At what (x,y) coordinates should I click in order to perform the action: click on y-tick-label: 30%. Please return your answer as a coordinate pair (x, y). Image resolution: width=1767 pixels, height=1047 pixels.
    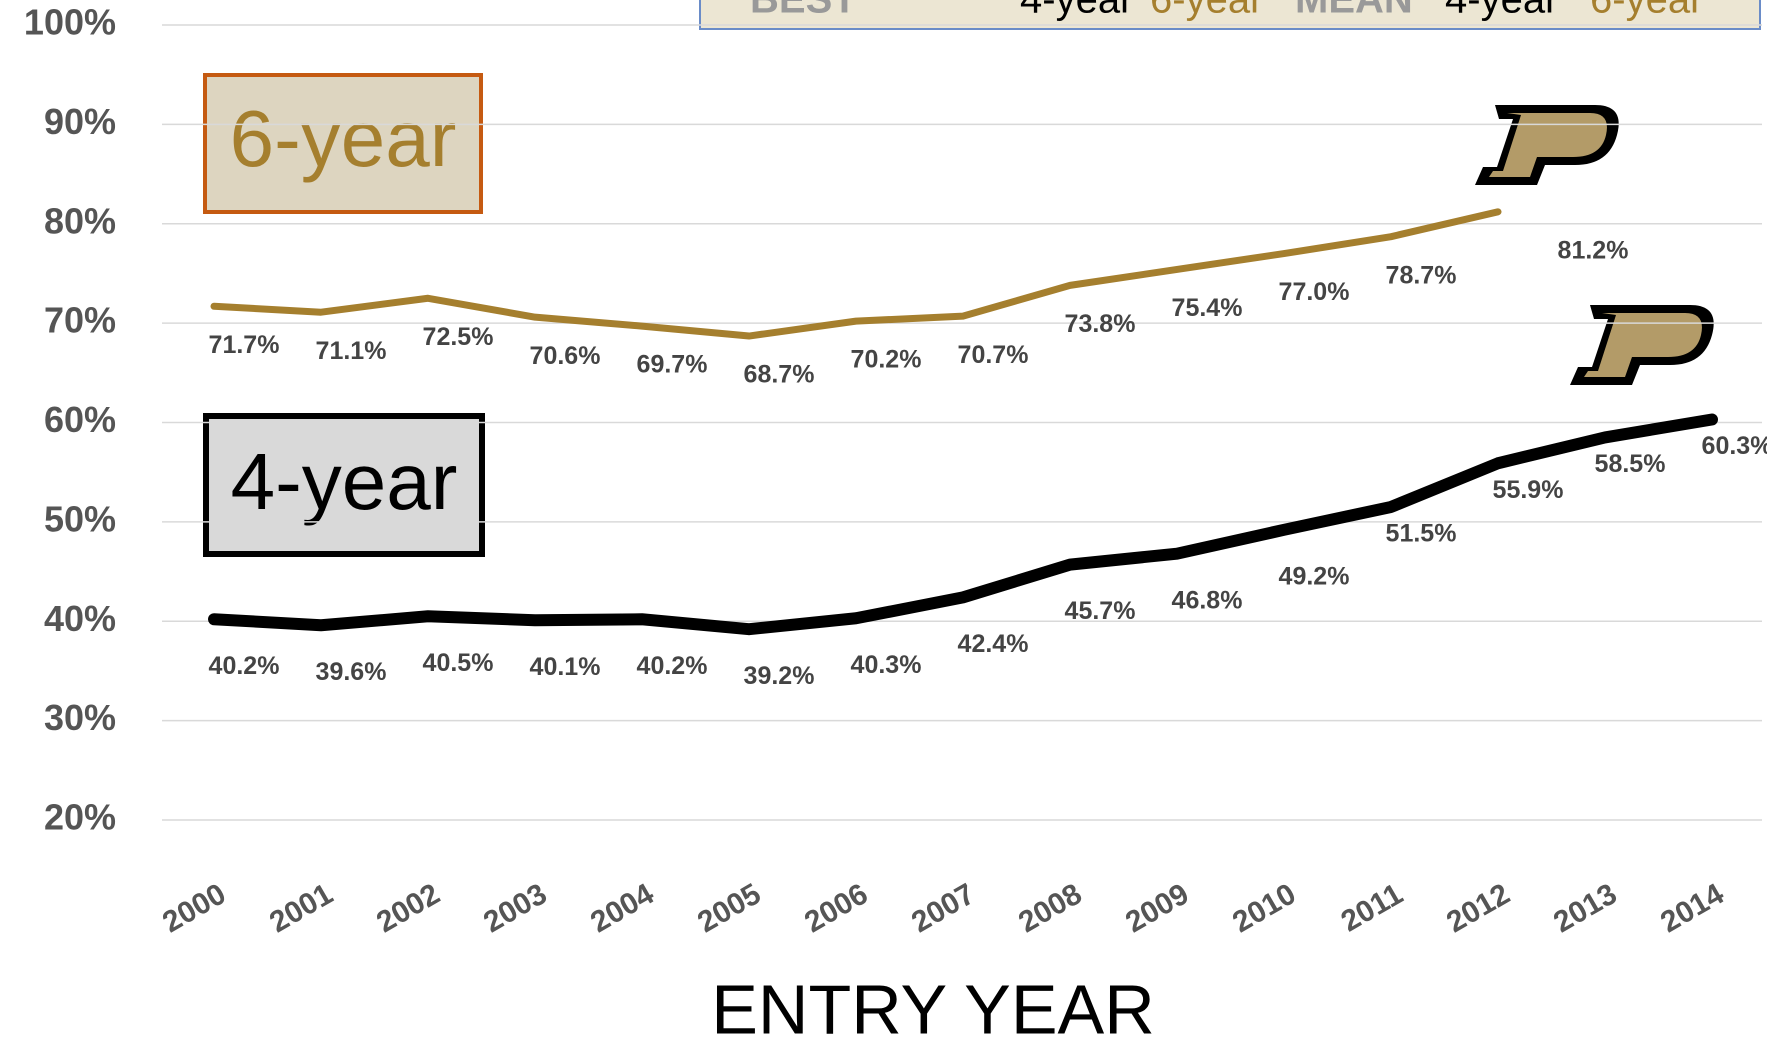
    Looking at the image, I should click on (80, 717).